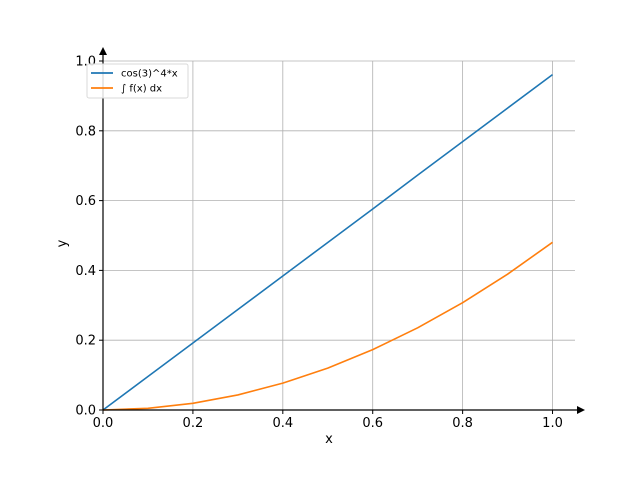  Describe the element at coordinates (552, 423) in the screenshot. I see `x-tick-label-5: 1.0` at that location.